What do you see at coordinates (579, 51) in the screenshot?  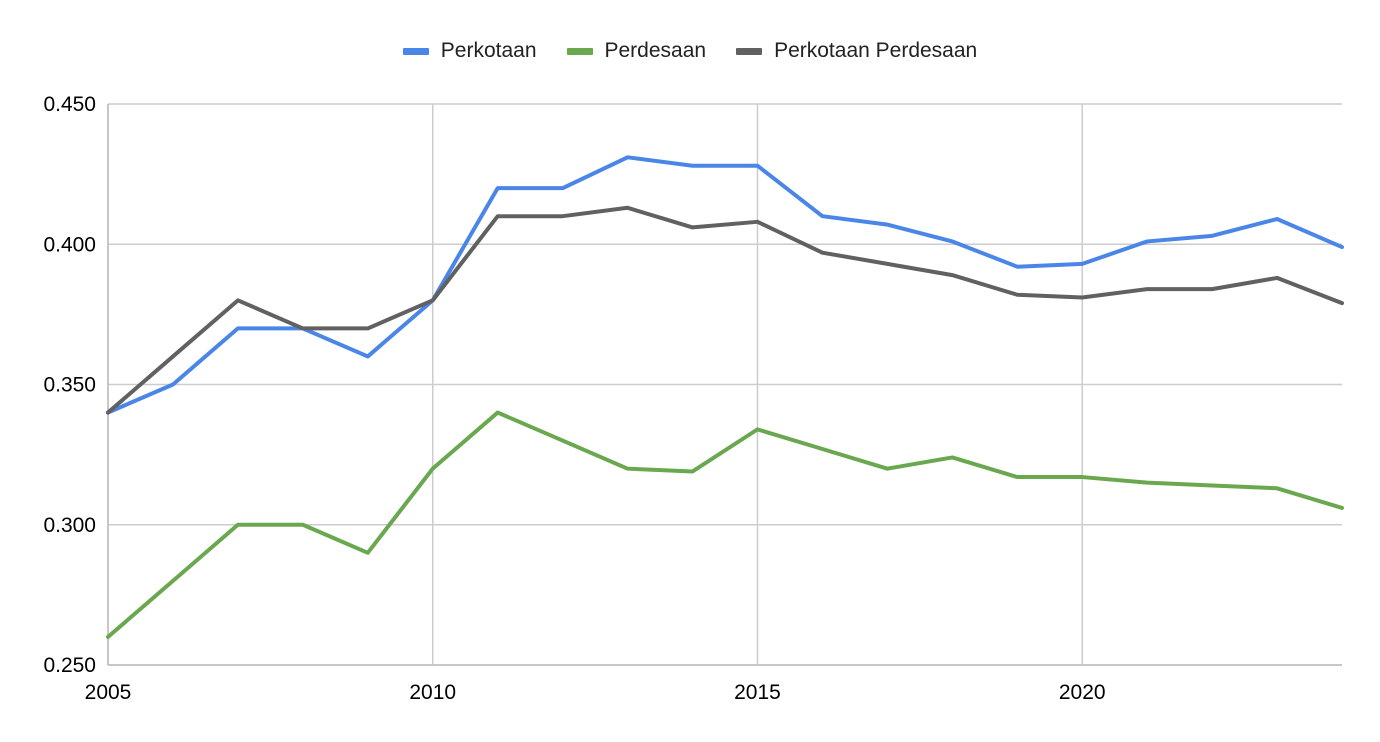 I see `legend-swatch-perdesaan` at bounding box center [579, 51].